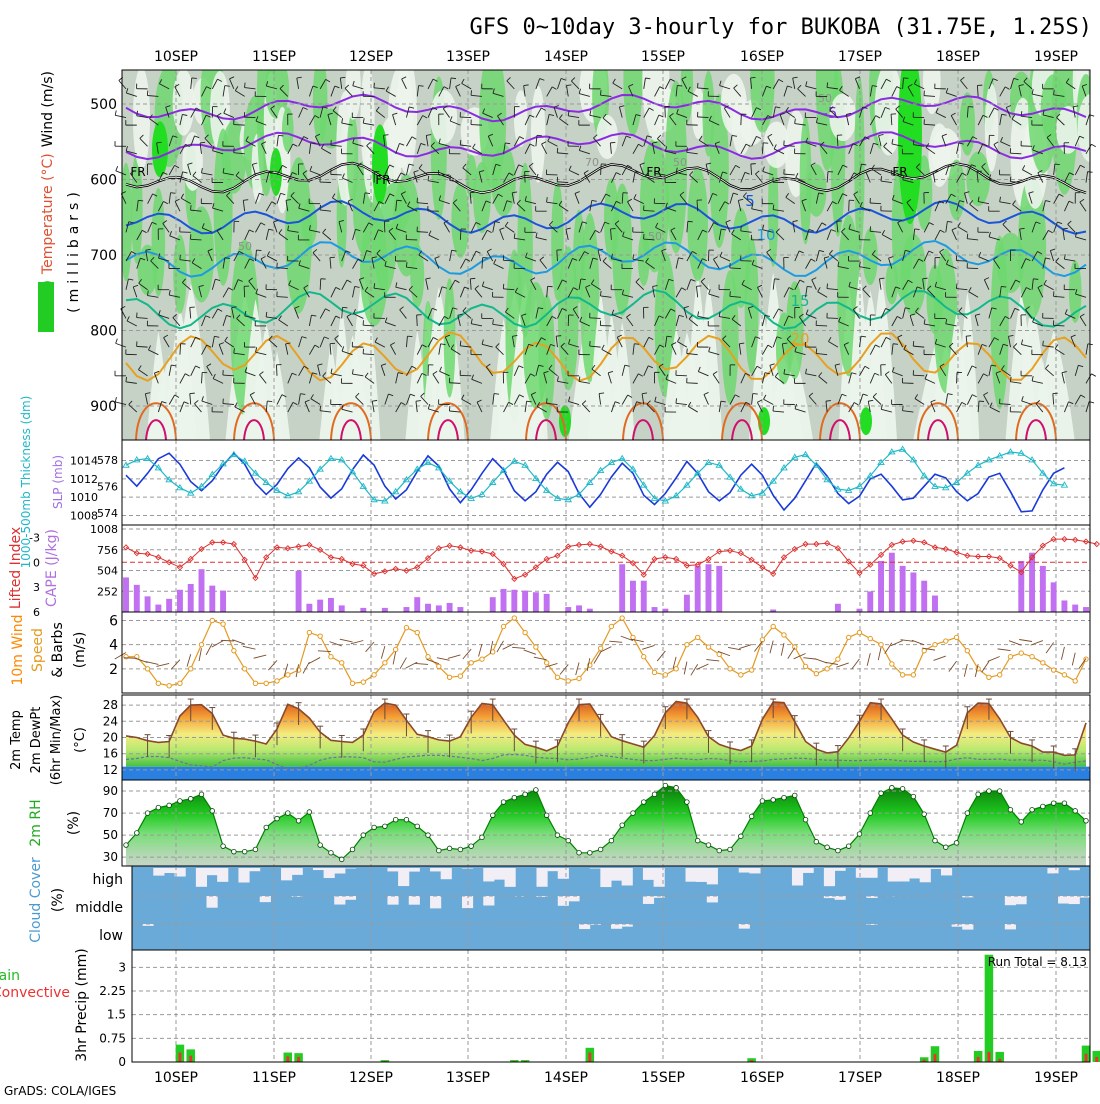 This screenshot has width=1100, height=1104. What do you see at coordinates (80, 650) in the screenshot?
I see `wind-units: (m/s)` at bounding box center [80, 650].